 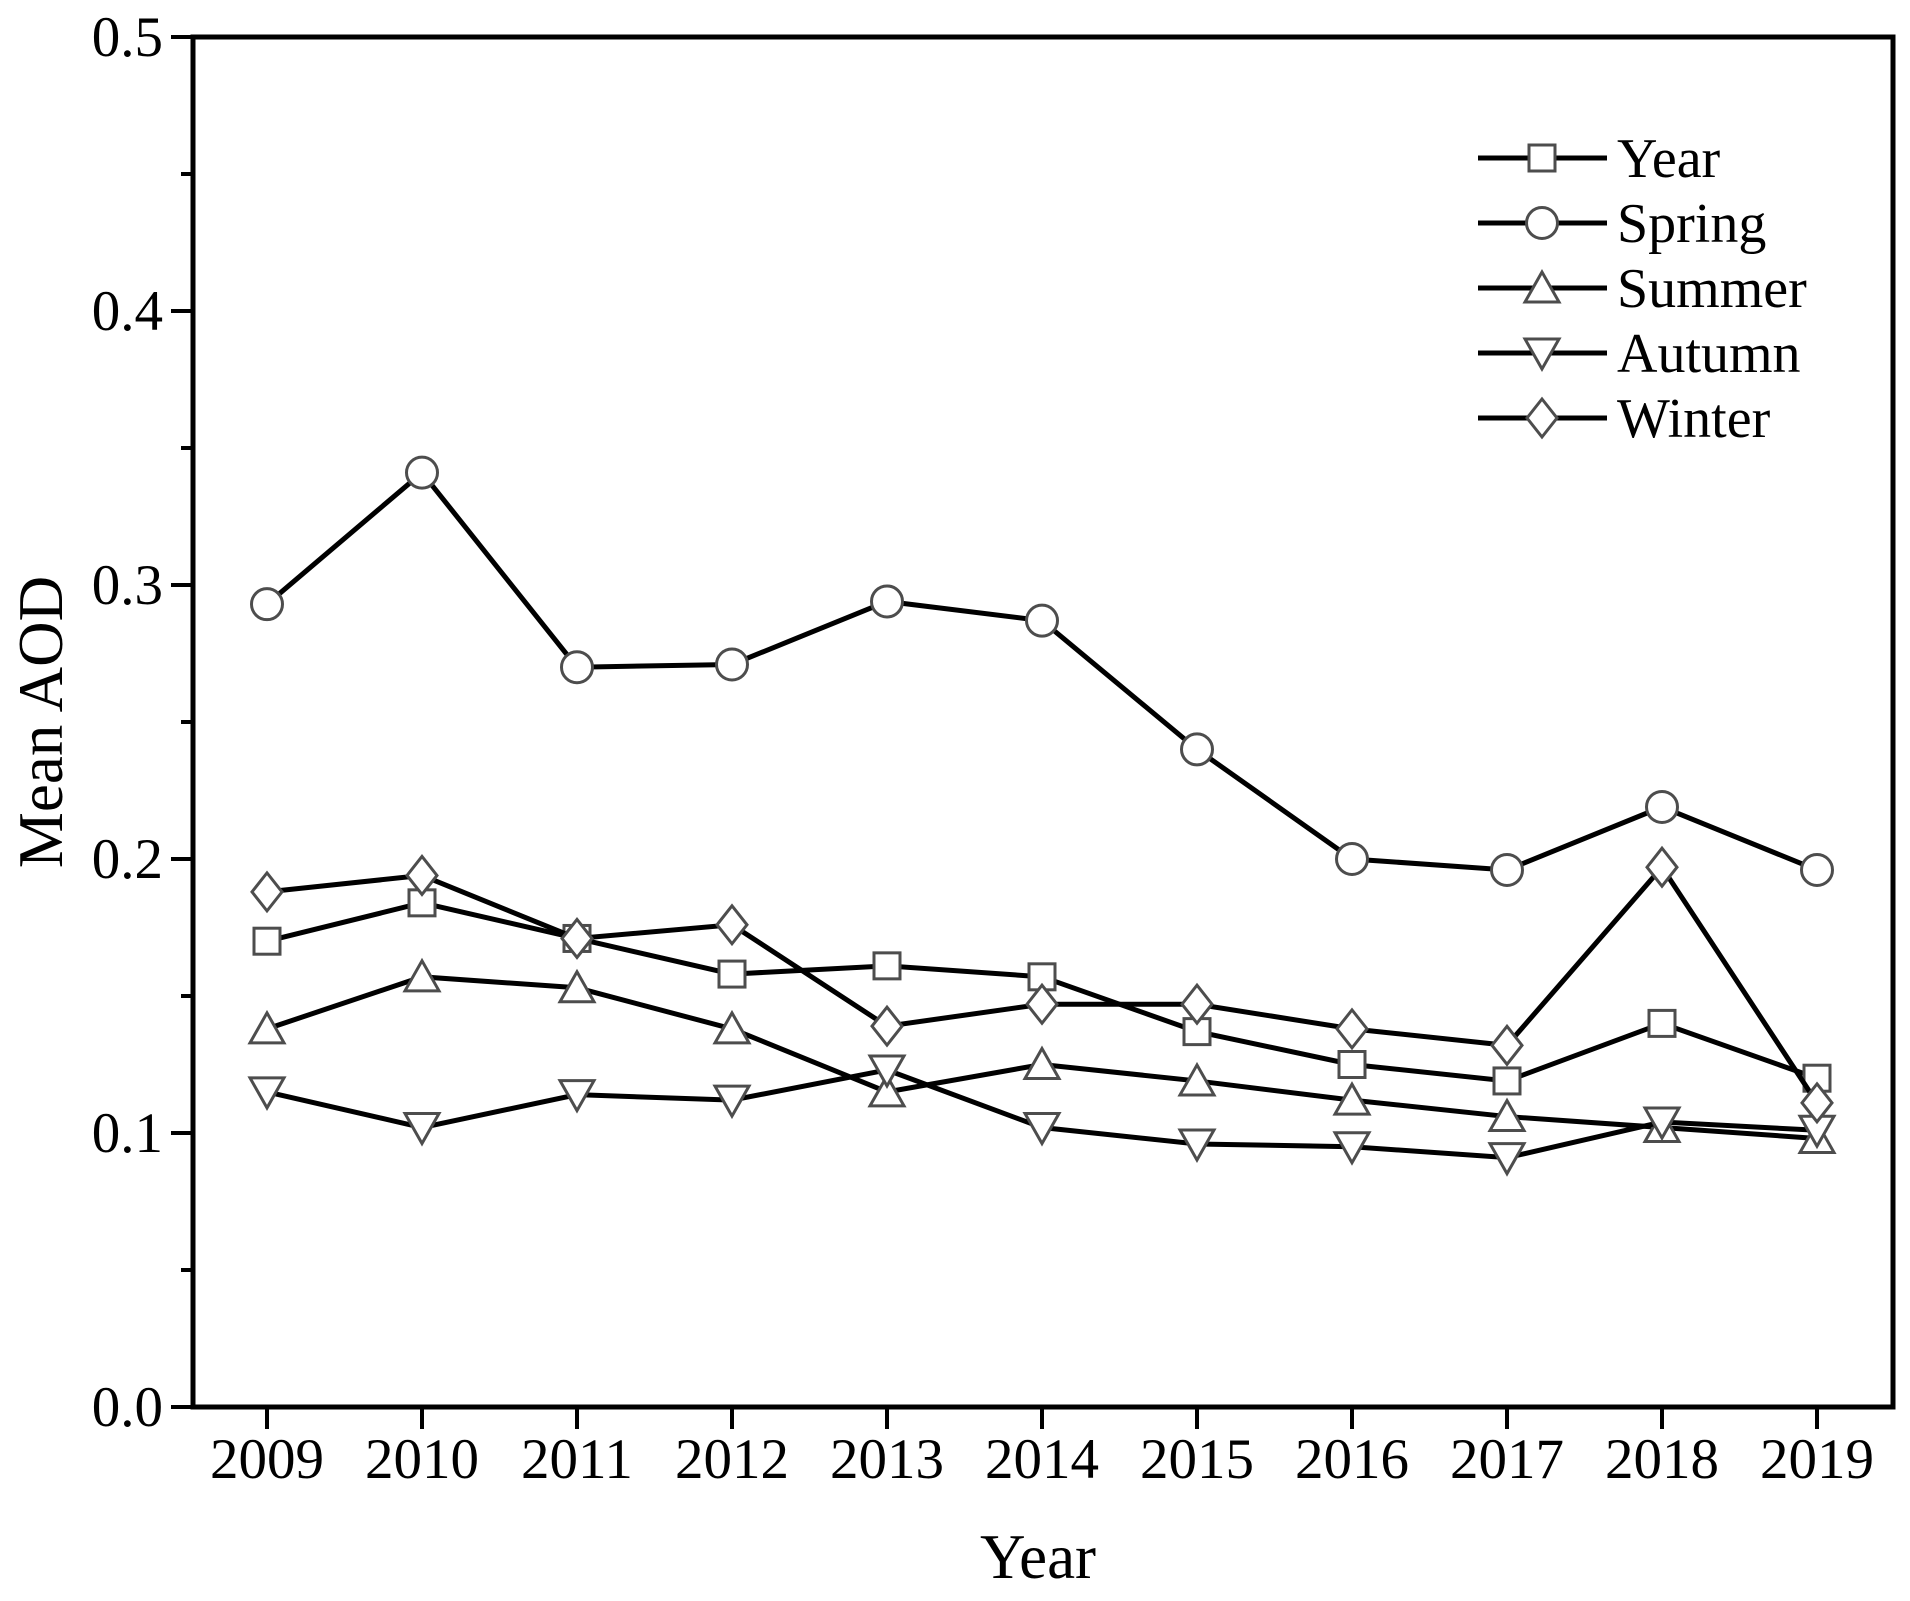 What do you see at coordinates (1542, 286) in the screenshot?
I see `legend-marker-triangle-up` at bounding box center [1542, 286].